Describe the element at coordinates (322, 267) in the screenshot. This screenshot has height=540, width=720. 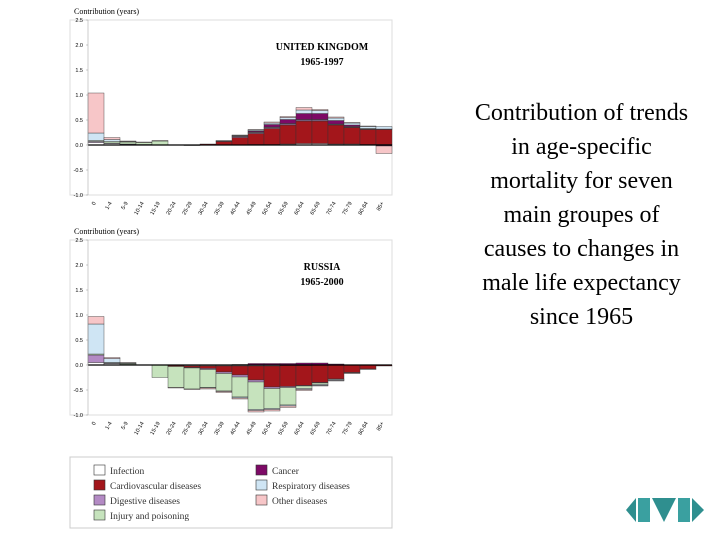
I see `chart-title: RUSSIA` at that location.